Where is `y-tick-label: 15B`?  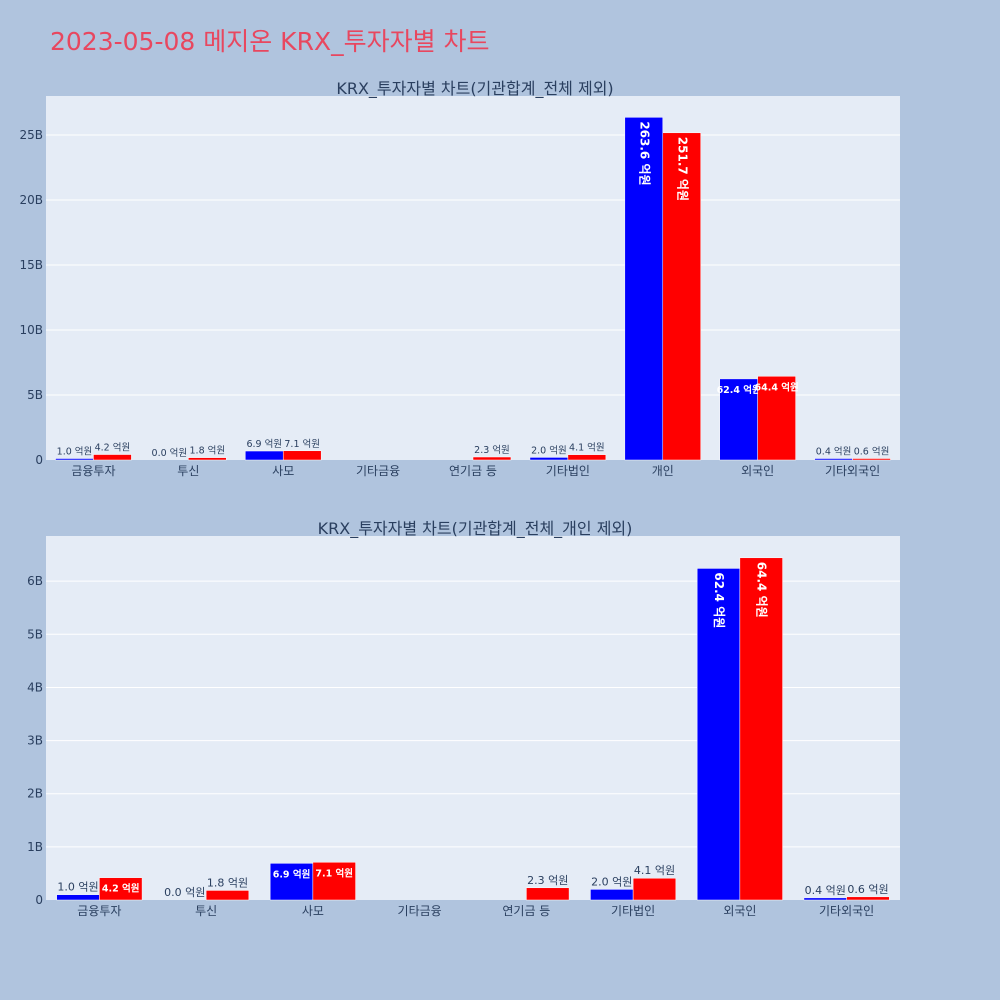
y-tick-label: 15B is located at coordinates (31, 265).